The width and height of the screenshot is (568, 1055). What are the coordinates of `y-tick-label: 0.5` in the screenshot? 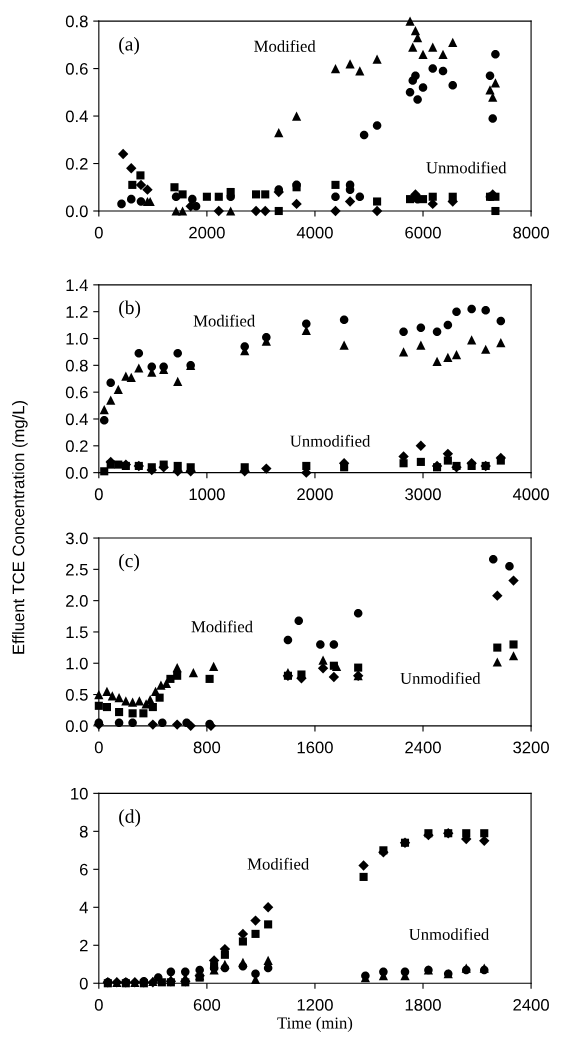 It's located at (76, 694).